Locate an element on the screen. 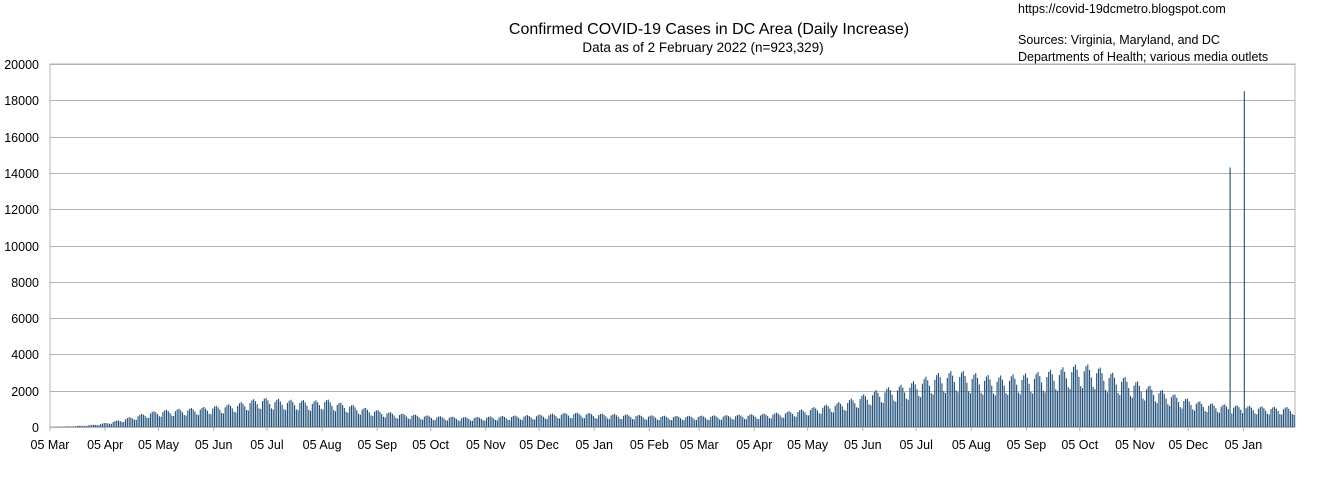 The height and width of the screenshot is (496, 1326). x-tick-label: 05 Nov is located at coordinates (1135, 445).